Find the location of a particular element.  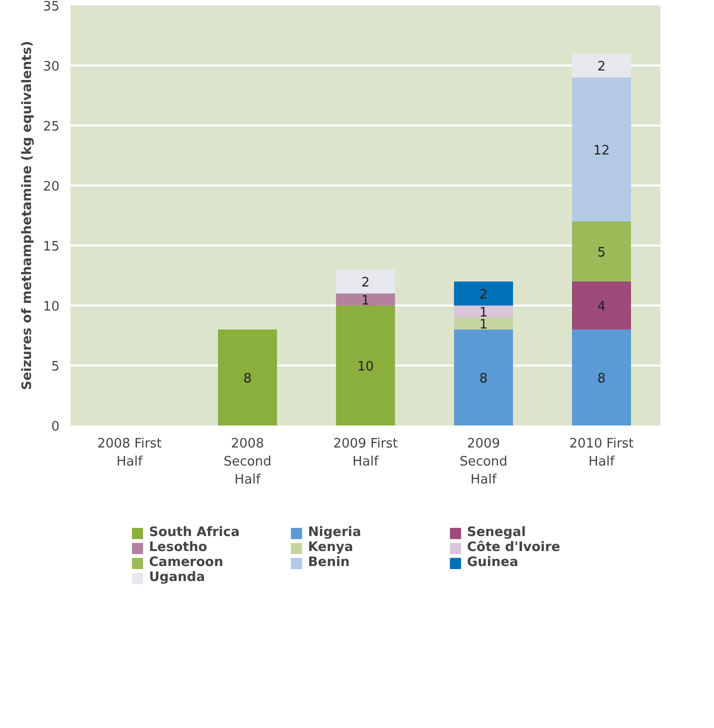

legend-label: Lesotho is located at coordinates (178, 547).